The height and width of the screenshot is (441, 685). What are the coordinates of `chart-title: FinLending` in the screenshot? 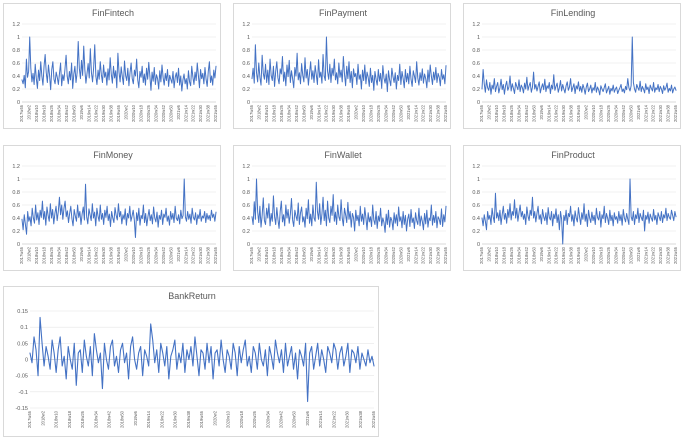 It's located at (573, 13).